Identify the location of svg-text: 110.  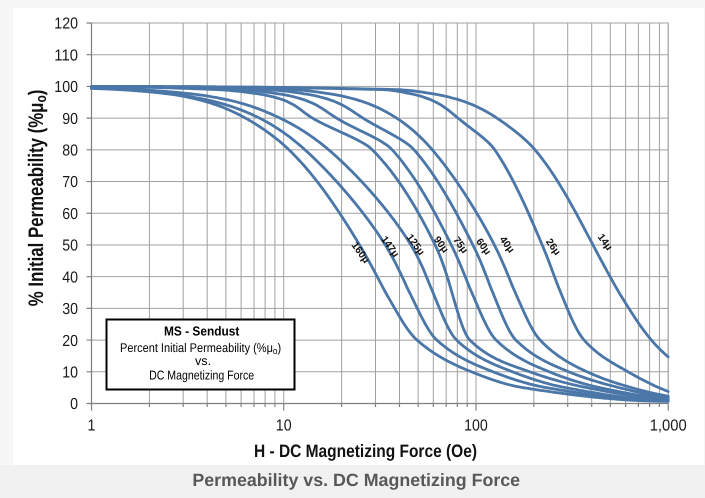
(66, 55).